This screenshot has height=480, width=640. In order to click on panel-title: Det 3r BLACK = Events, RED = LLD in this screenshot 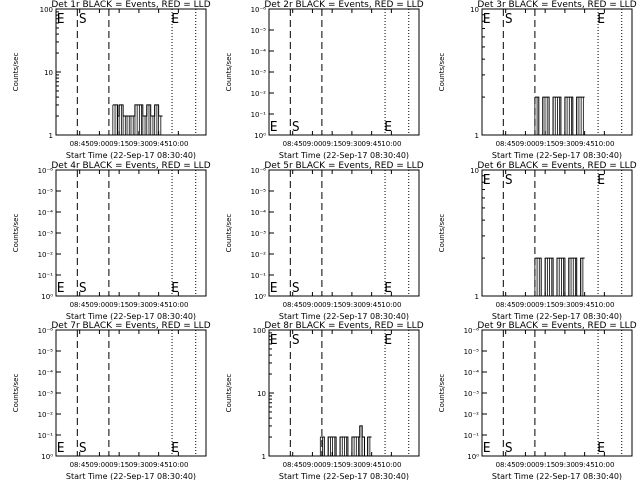, I will do `click(556, 5)`.